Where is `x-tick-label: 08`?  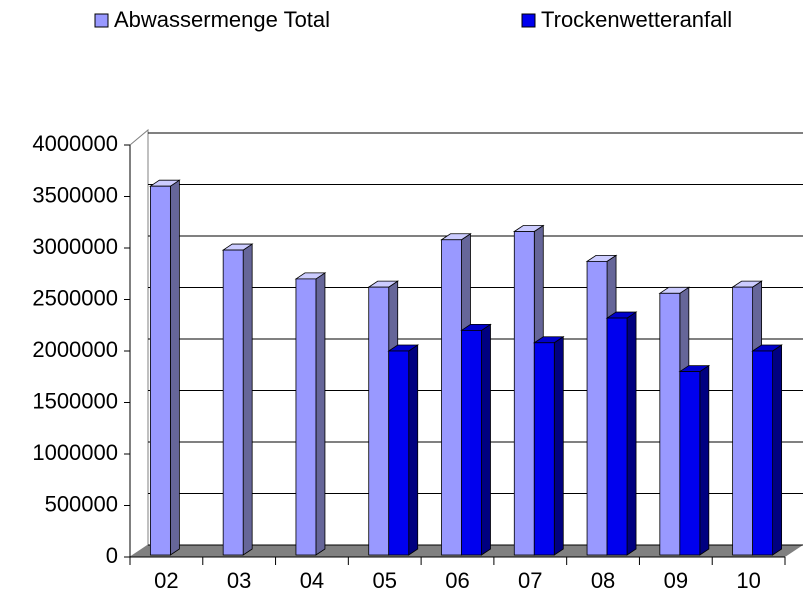 x-tick-label: 08 is located at coordinates (603, 580).